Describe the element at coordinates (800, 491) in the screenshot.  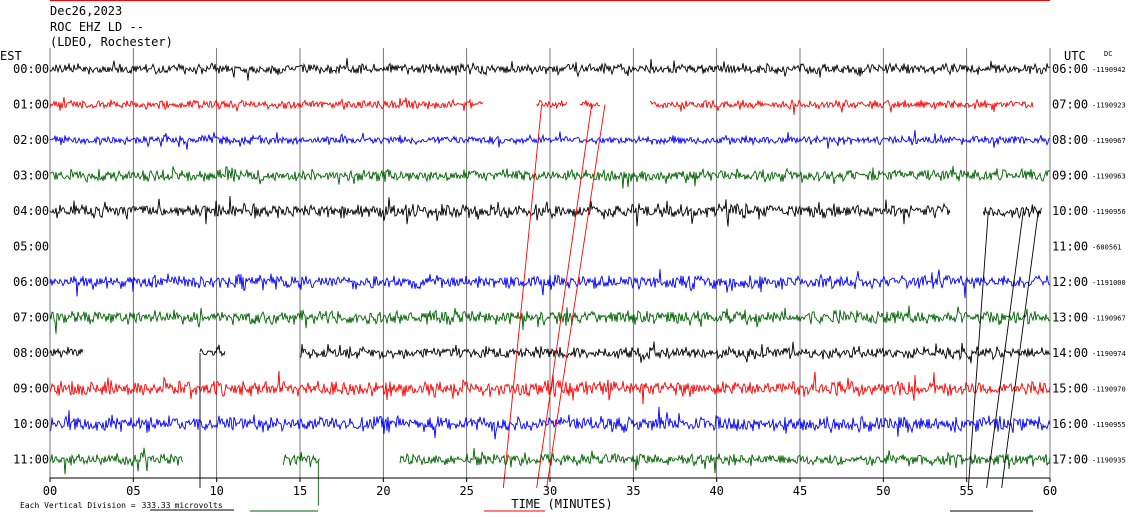
I see `x-tick-label: 45` at that location.